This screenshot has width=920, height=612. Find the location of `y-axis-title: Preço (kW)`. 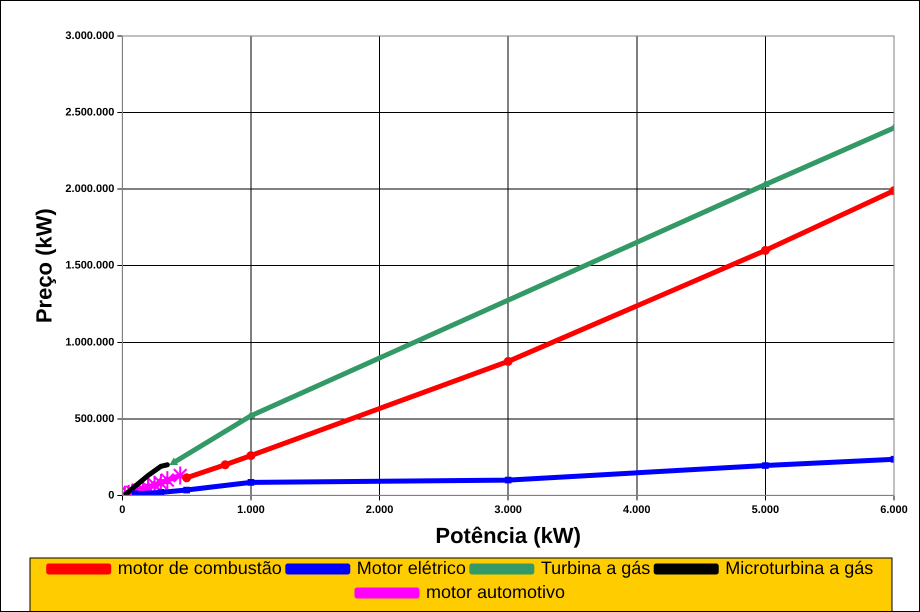

y-axis-title: Preço (kW) is located at coordinates (43, 266).